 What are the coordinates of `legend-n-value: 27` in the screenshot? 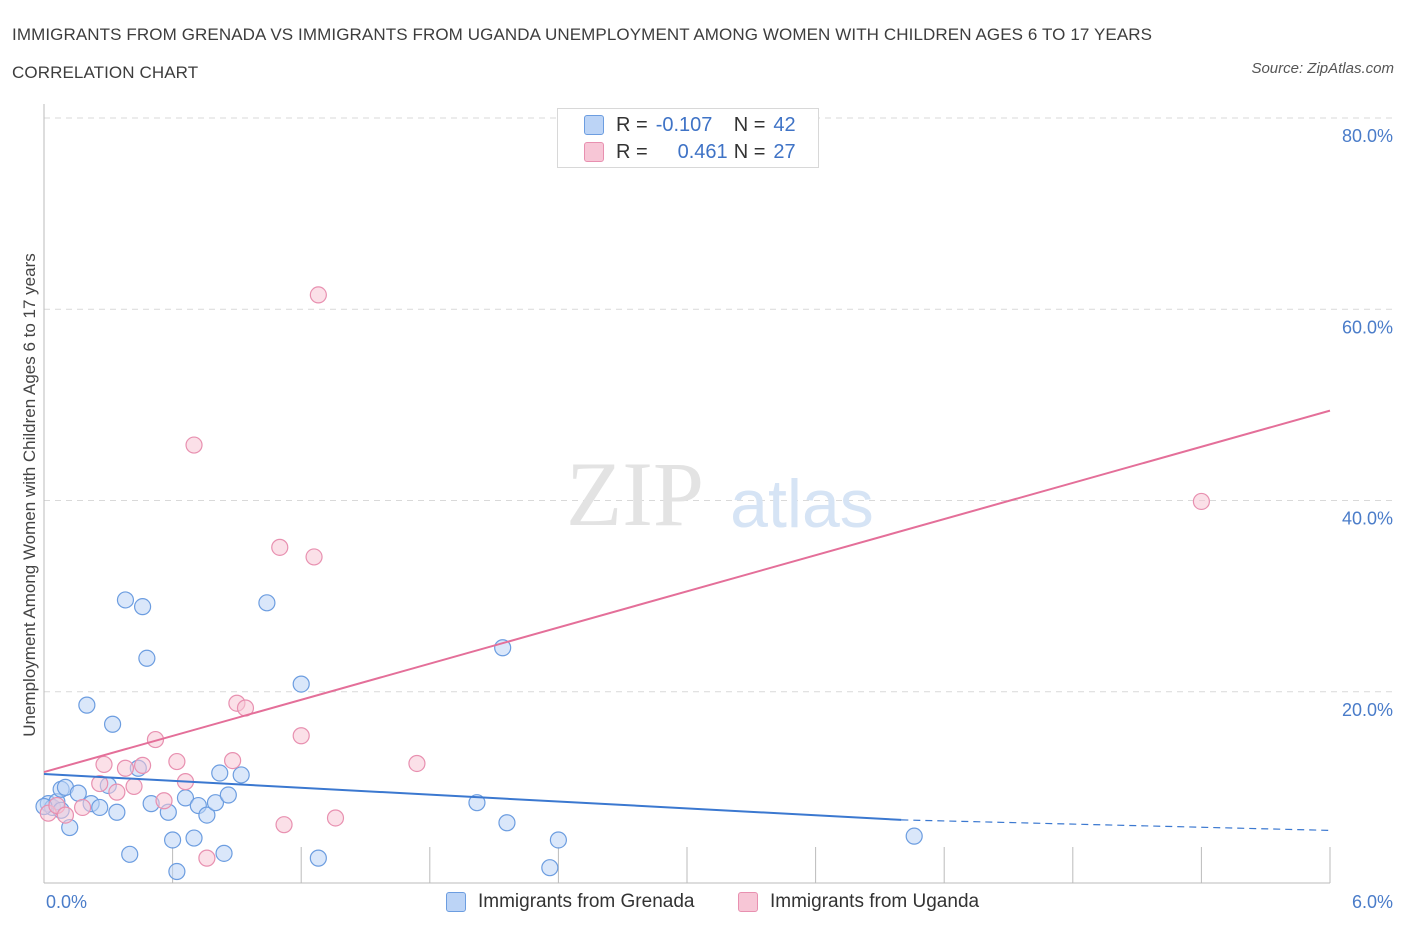 It's located at (784, 151).